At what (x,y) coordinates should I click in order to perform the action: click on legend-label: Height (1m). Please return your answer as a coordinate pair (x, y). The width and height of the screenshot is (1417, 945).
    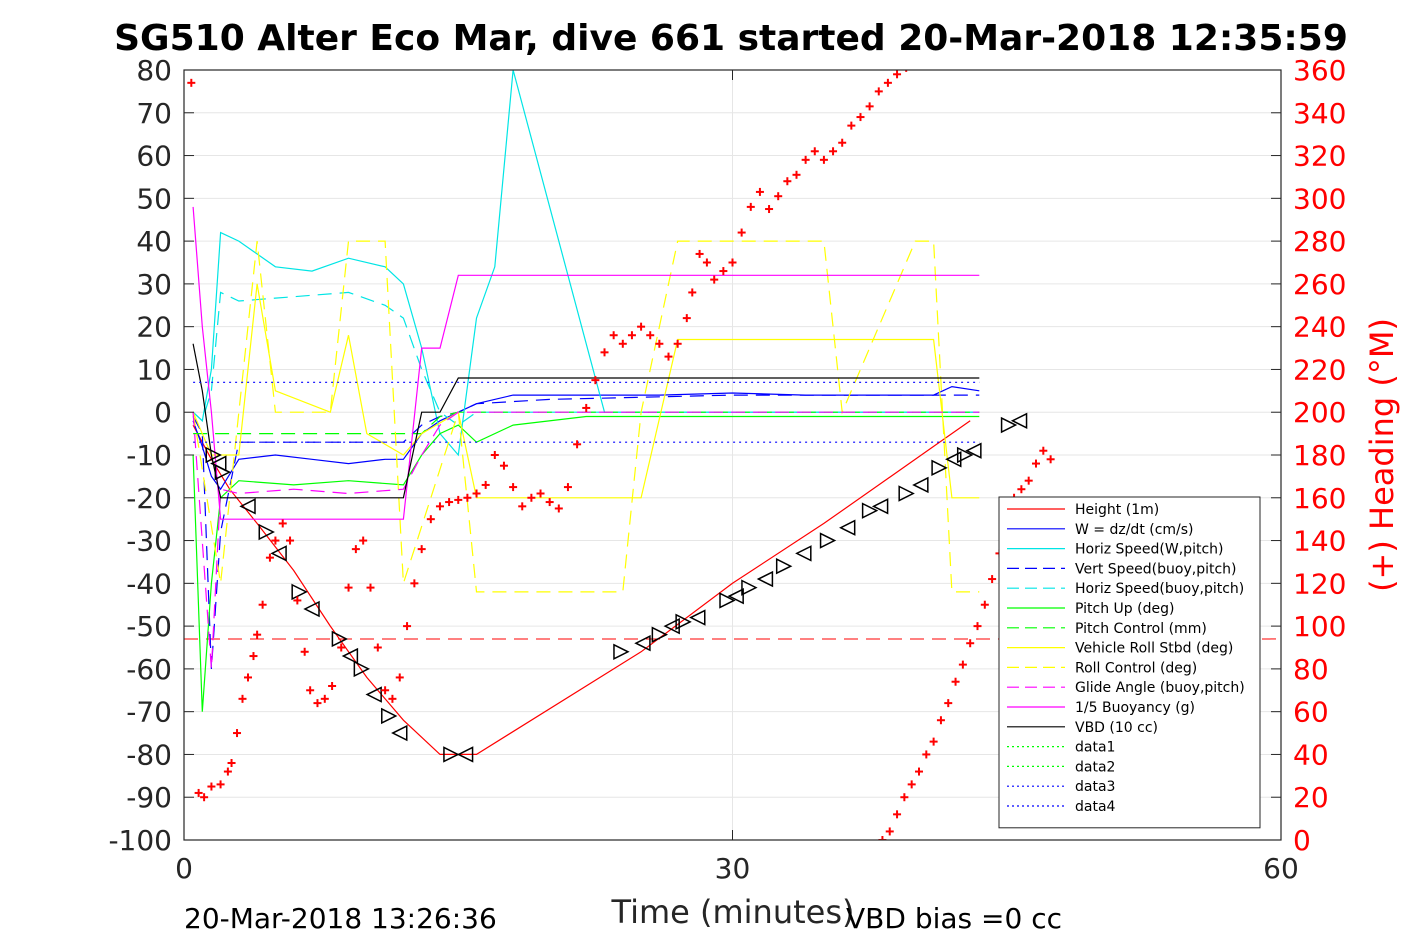
    Looking at the image, I should click on (1117, 510).